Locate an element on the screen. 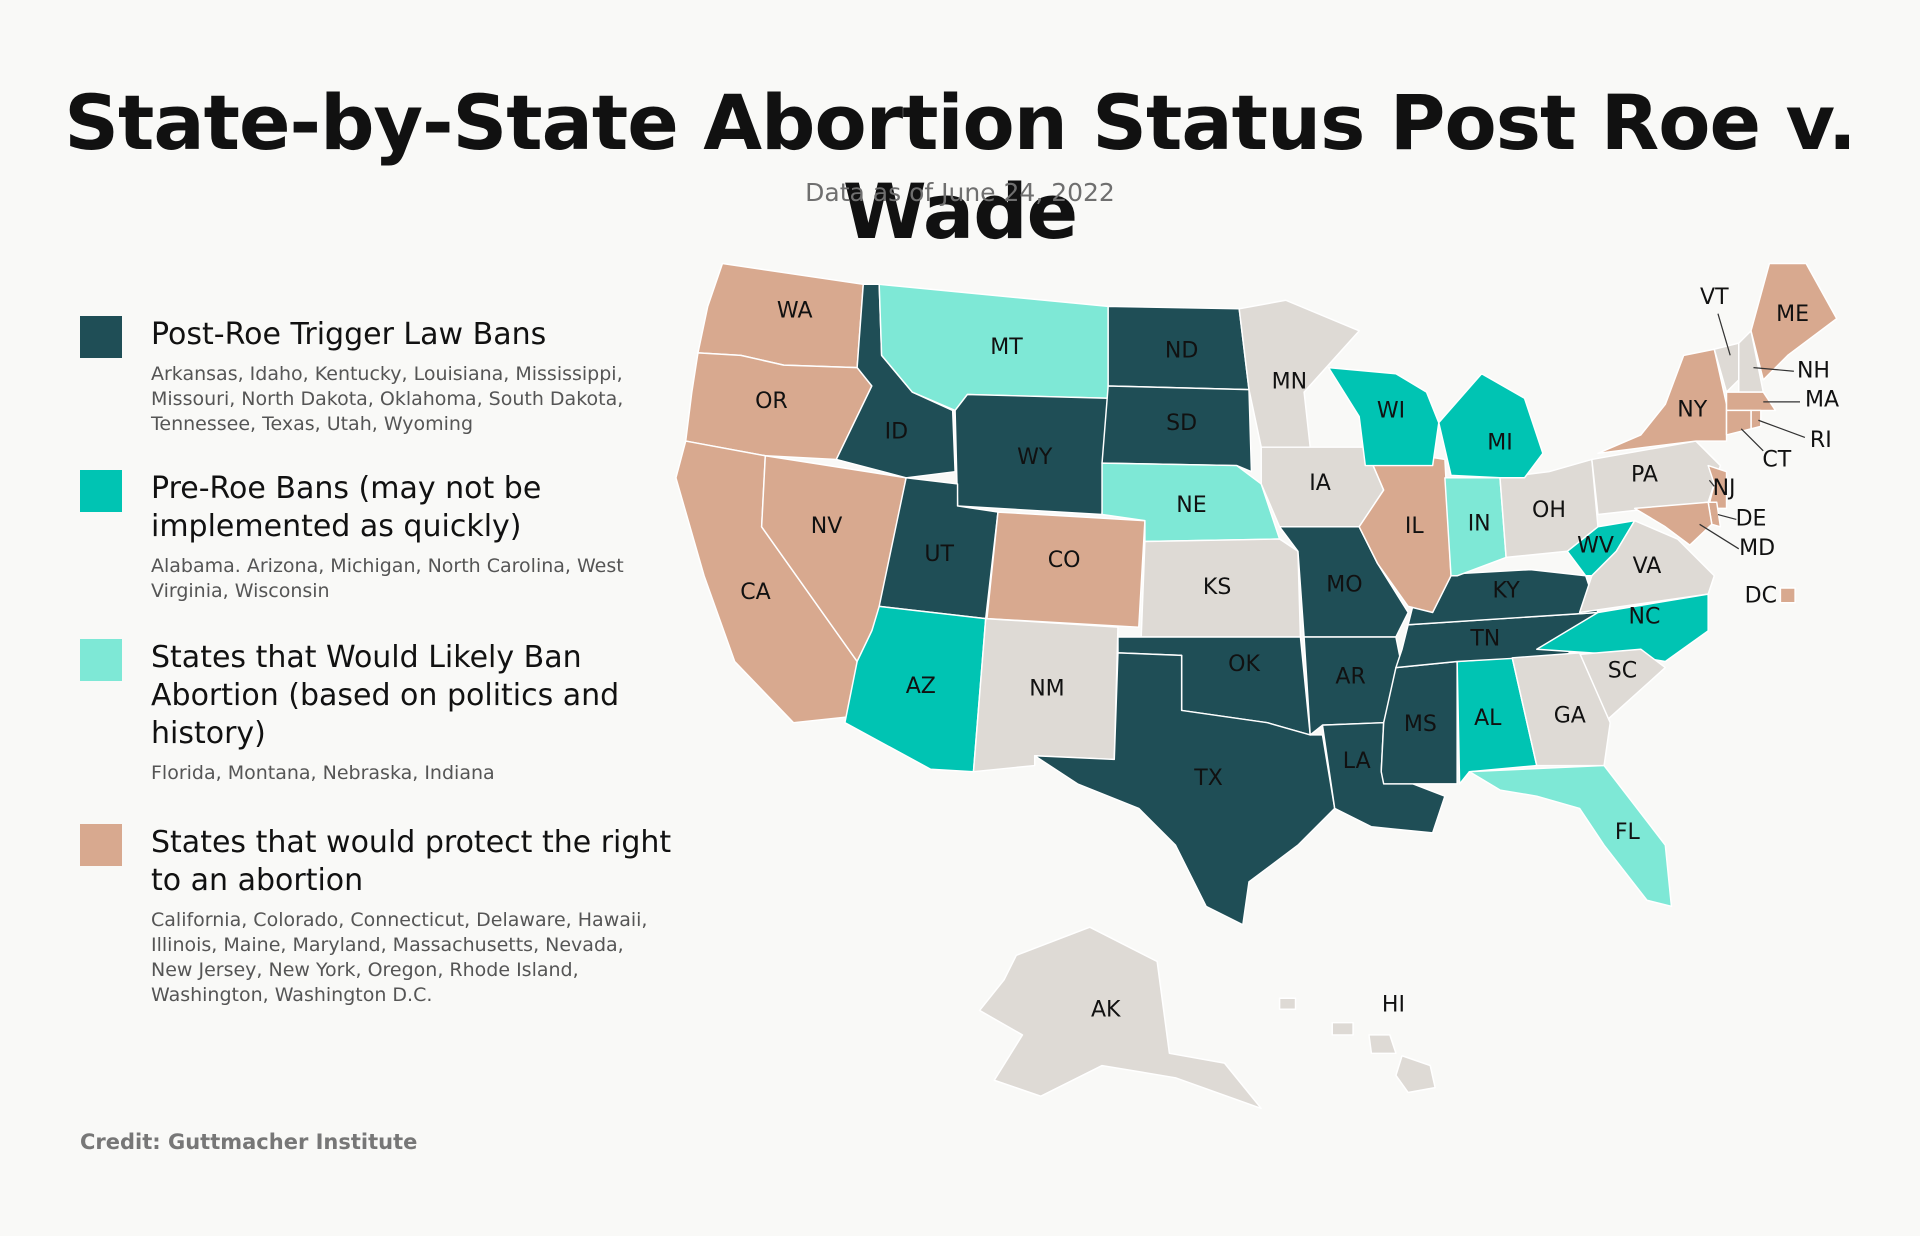 This screenshot has width=1920, height=1236. state-label: MO is located at coordinates (1344, 585).